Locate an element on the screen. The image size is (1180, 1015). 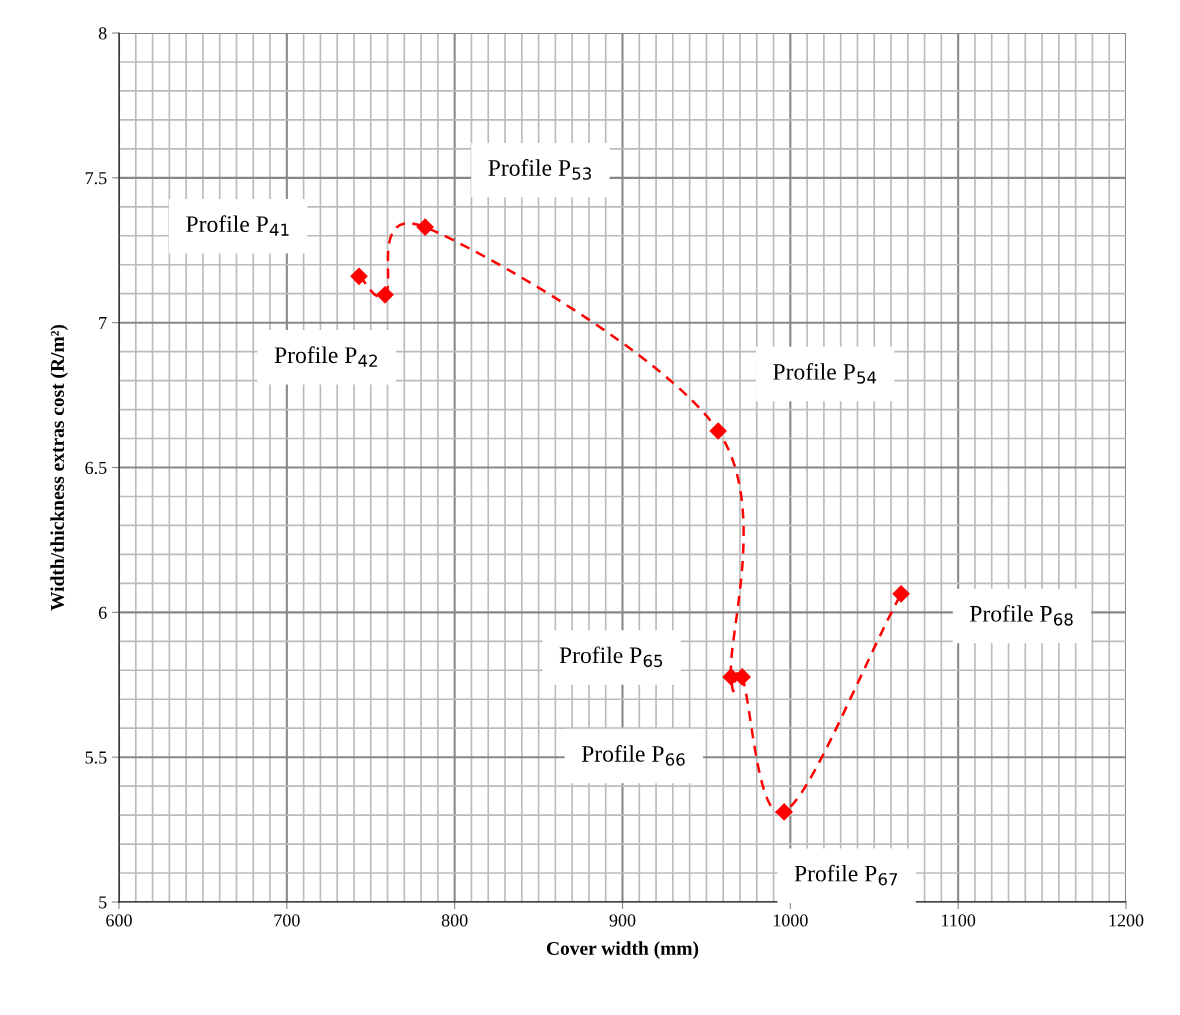
annotation: Profile P$_{41}$ is located at coordinates (237, 225).